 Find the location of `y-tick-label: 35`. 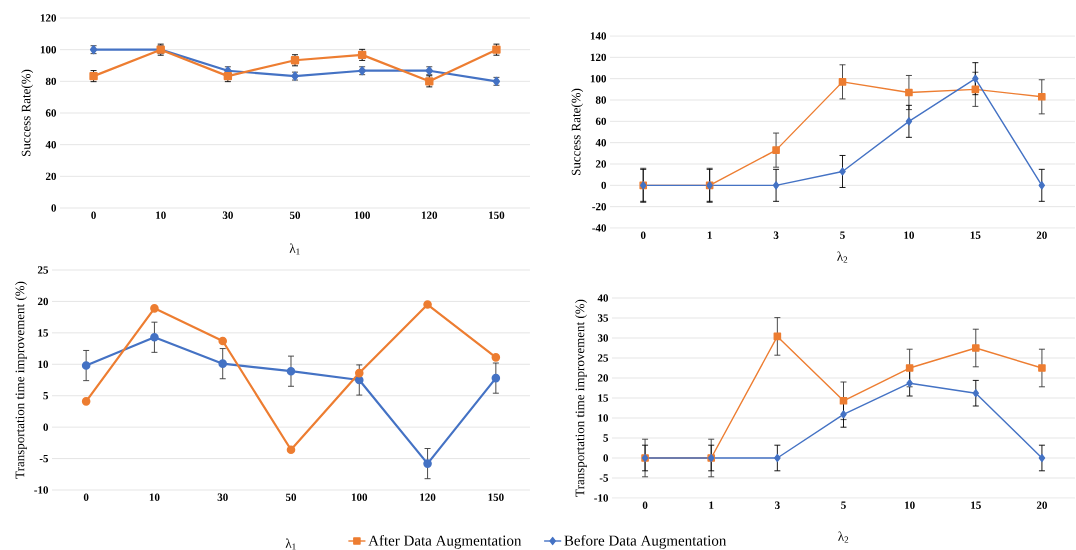

y-tick-label: 35 is located at coordinates (603, 318).